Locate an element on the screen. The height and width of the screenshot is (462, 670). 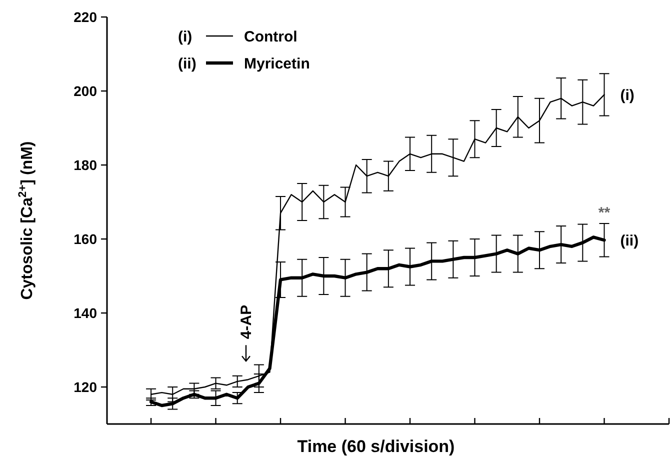
legend-label: Control is located at coordinates (271, 37).